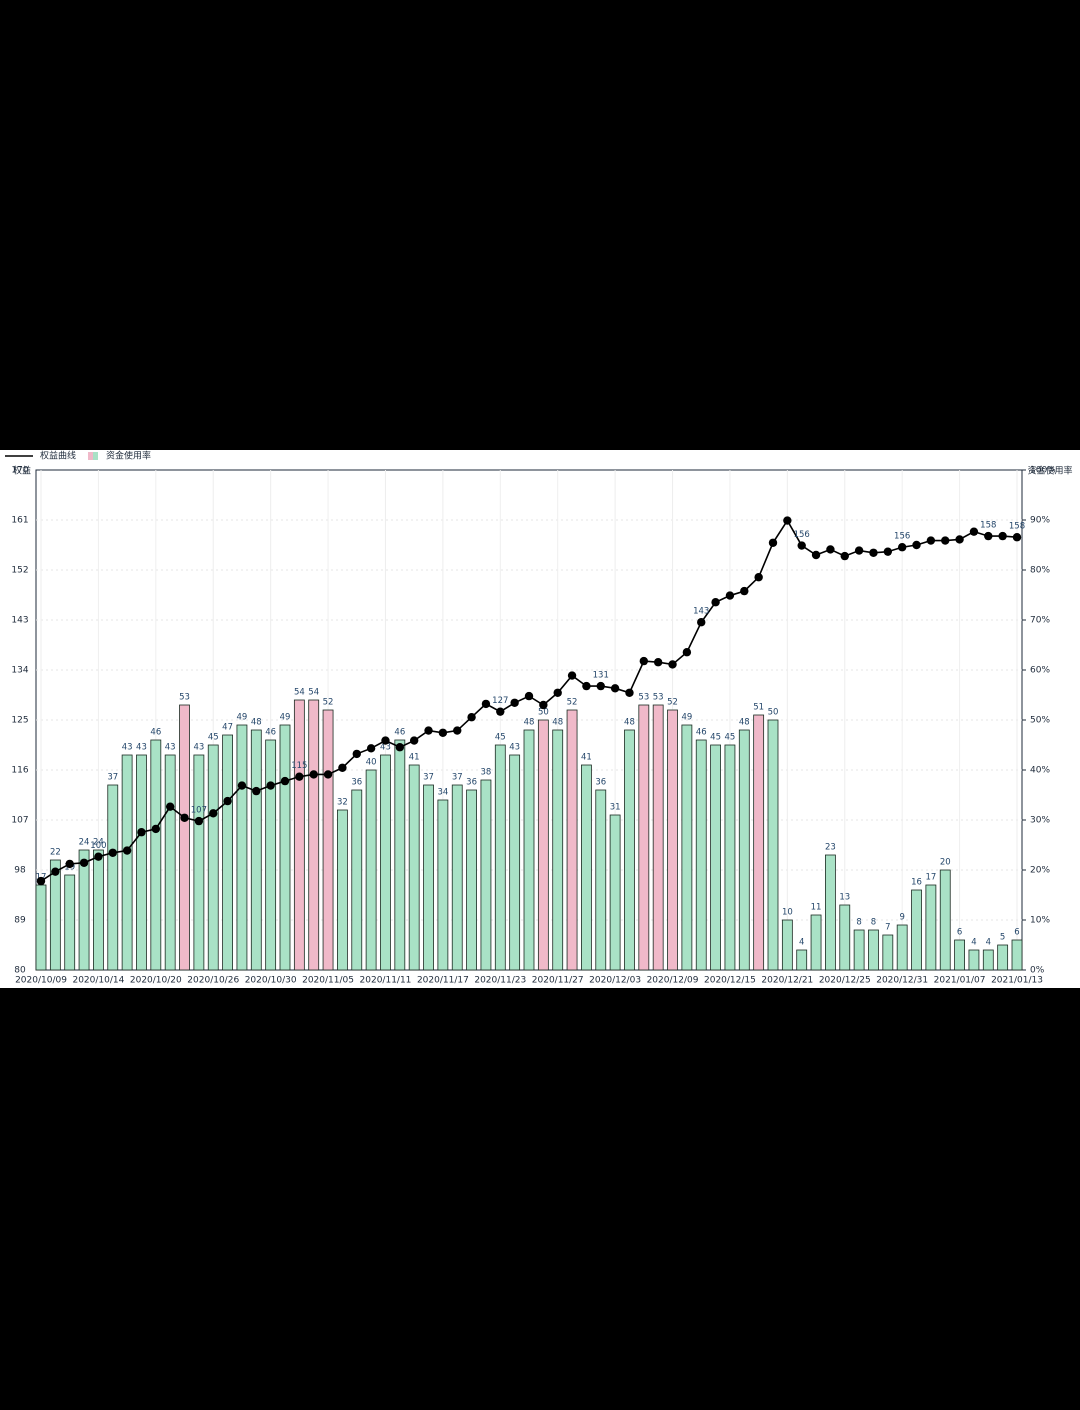 The height and width of the screenshot is (1410, 1080). I want to click on bar-value-label: 38, so click(486, 773).